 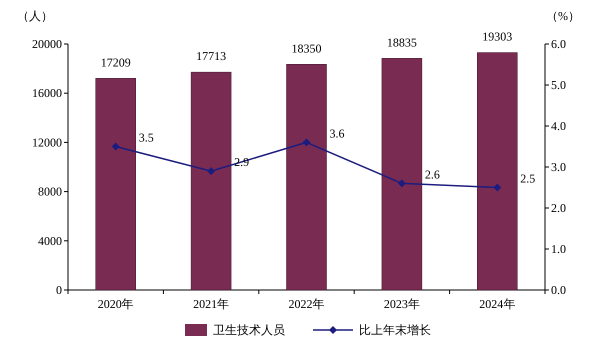 I want to click on data-label: 17209, so click(x=115, y=62).